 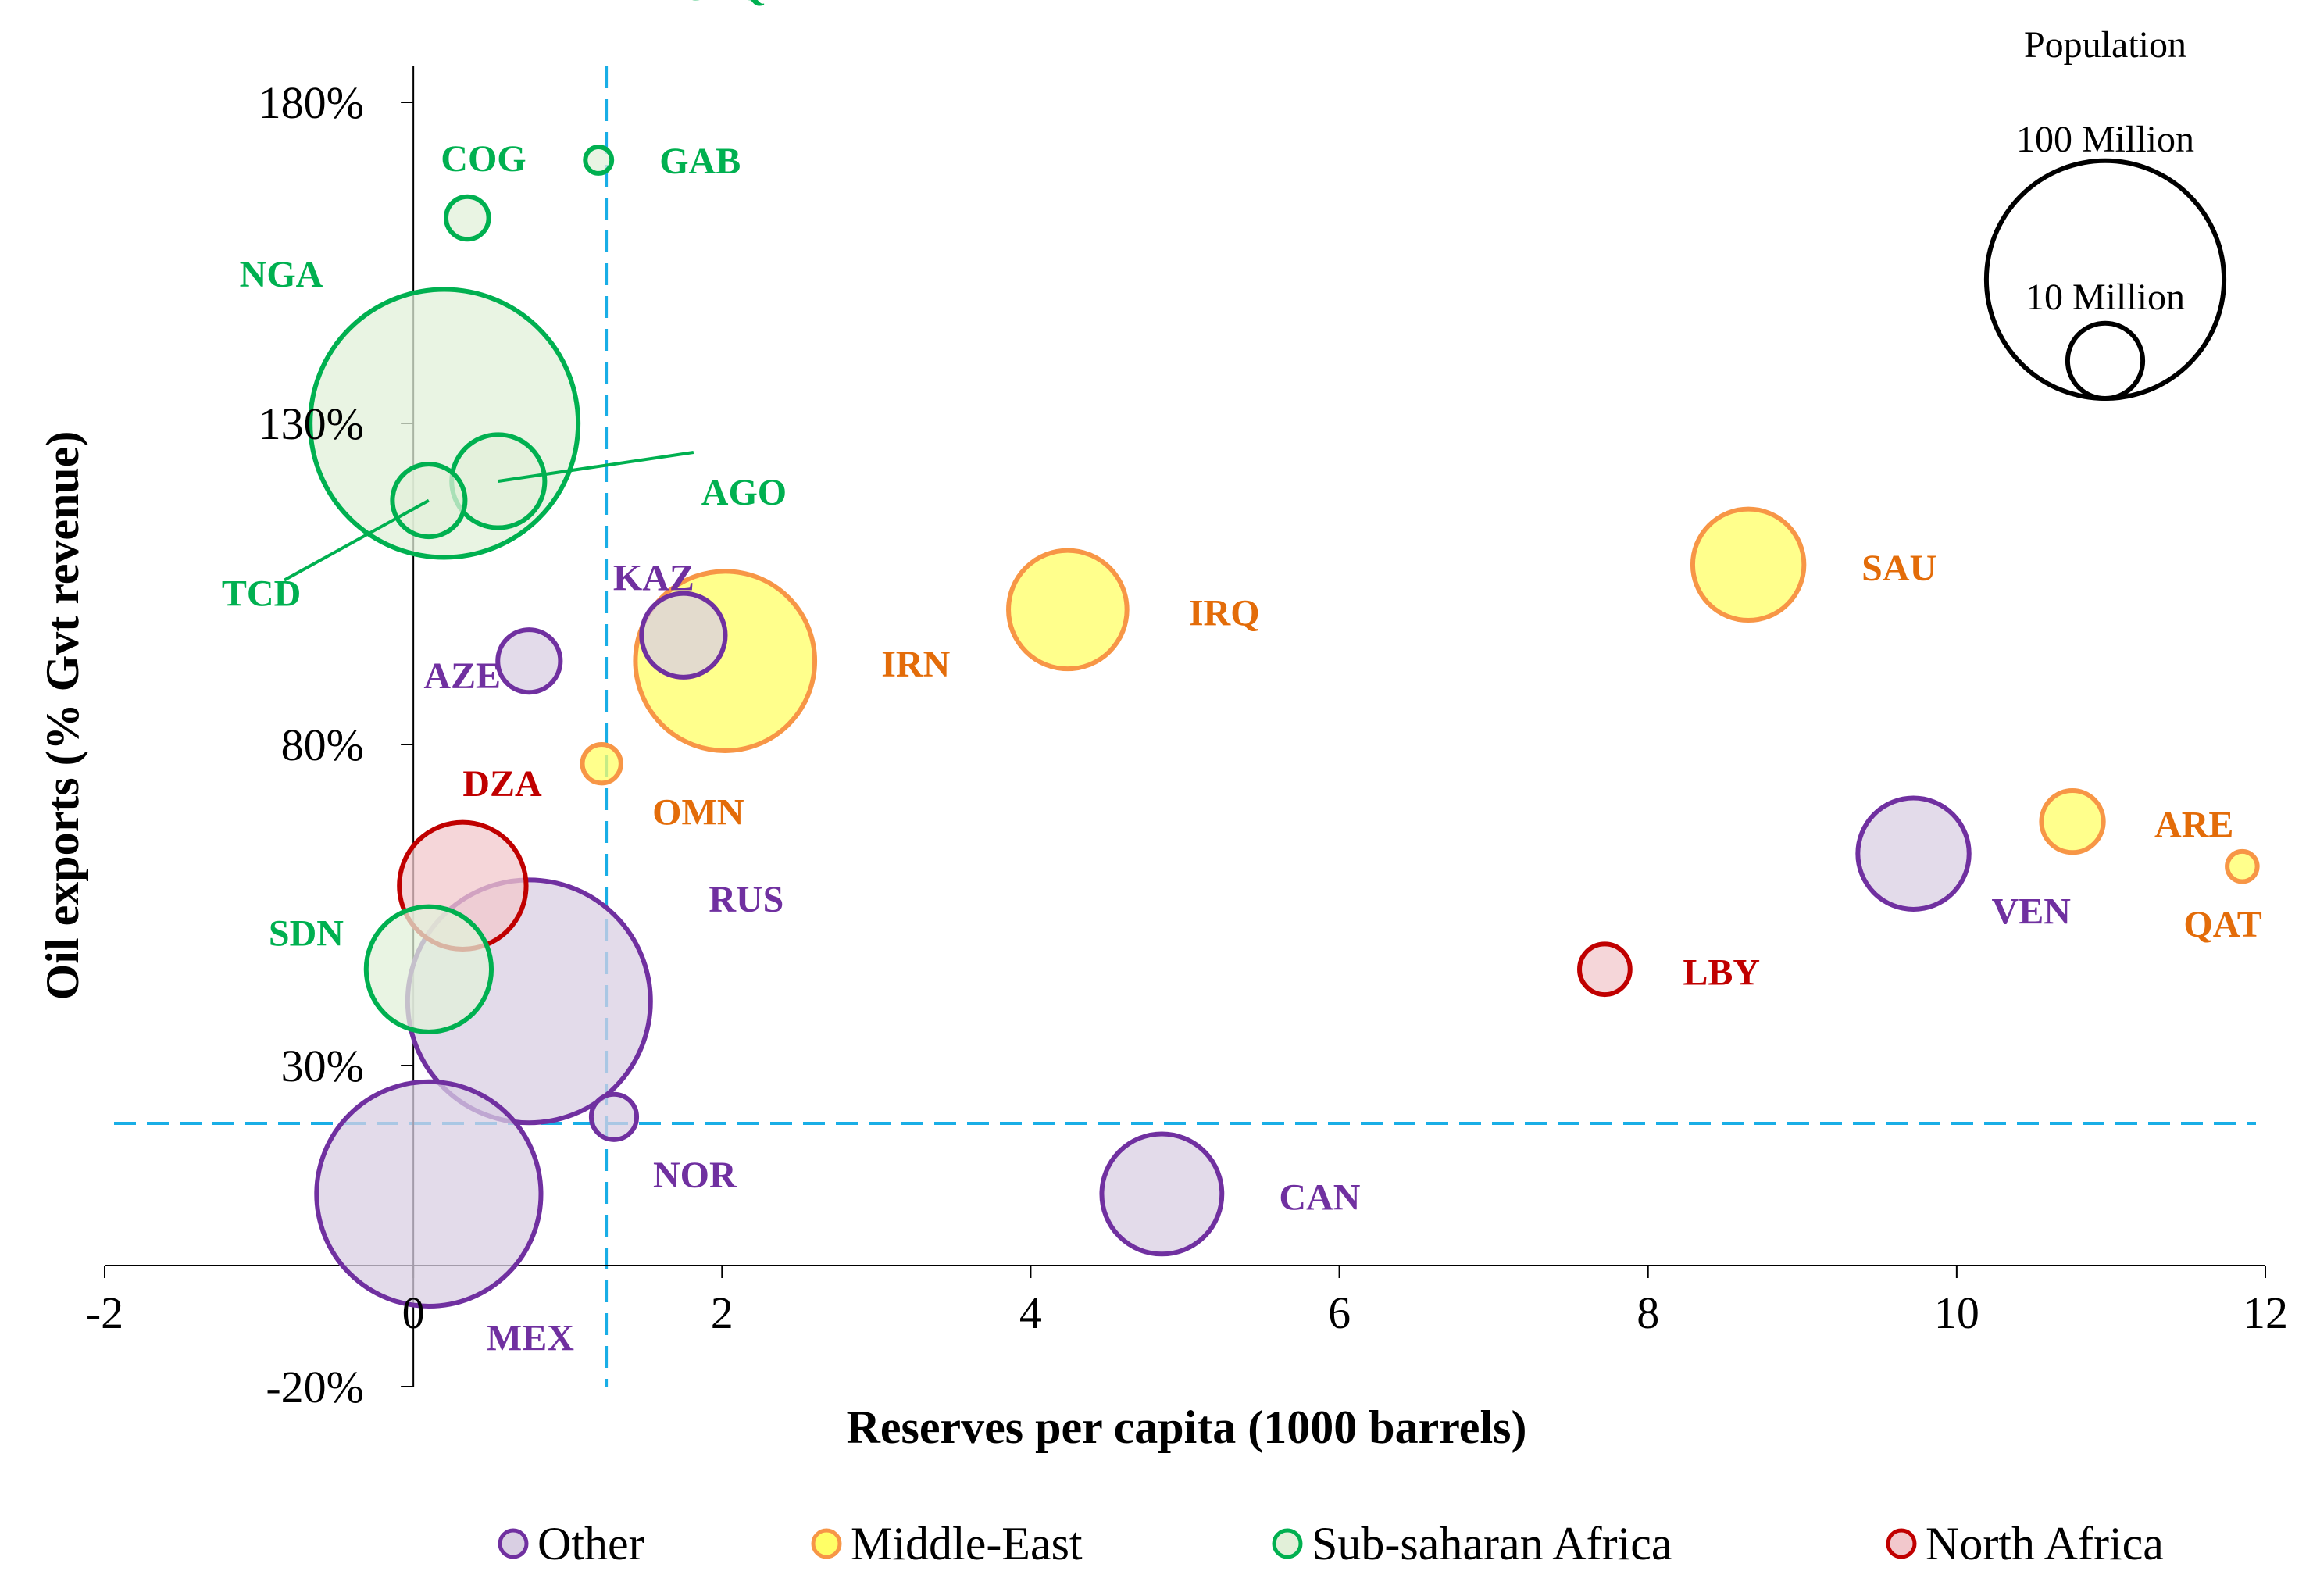 What do you see at coordinates (462, 676) in the screenshot?
I see `label-aze: AZE` at bounding box center [462, 676].